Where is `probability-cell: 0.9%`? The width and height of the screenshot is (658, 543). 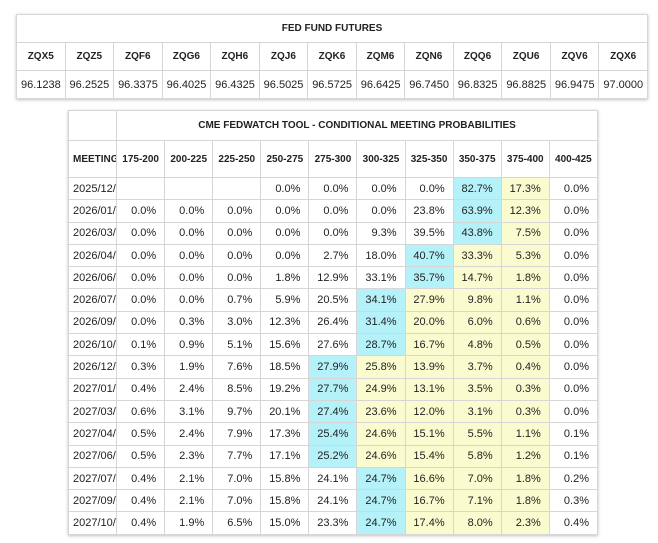 probability-cell: 0.9% is located at coordinates (189, 345).